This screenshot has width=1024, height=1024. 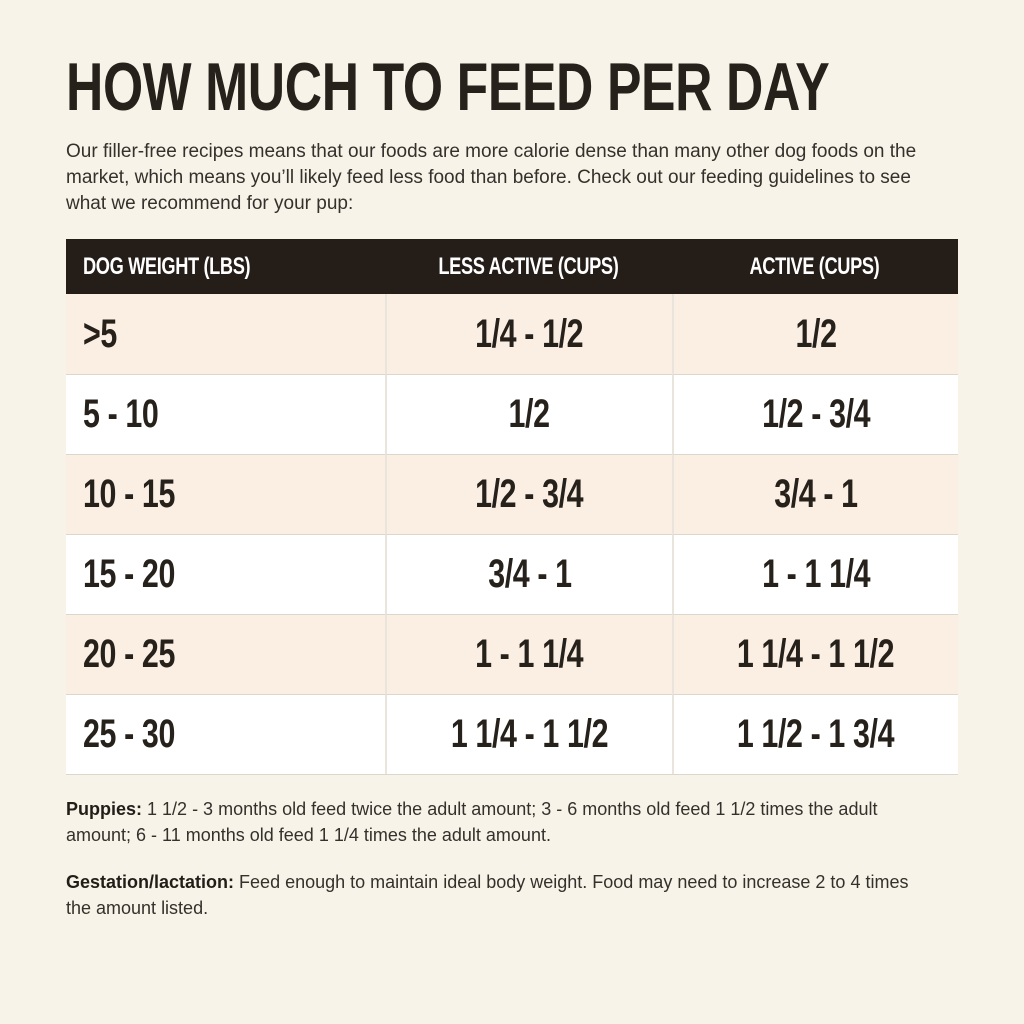 I want to click on active-cell: 1 - 1 1/4, so click(x=814, y=574).